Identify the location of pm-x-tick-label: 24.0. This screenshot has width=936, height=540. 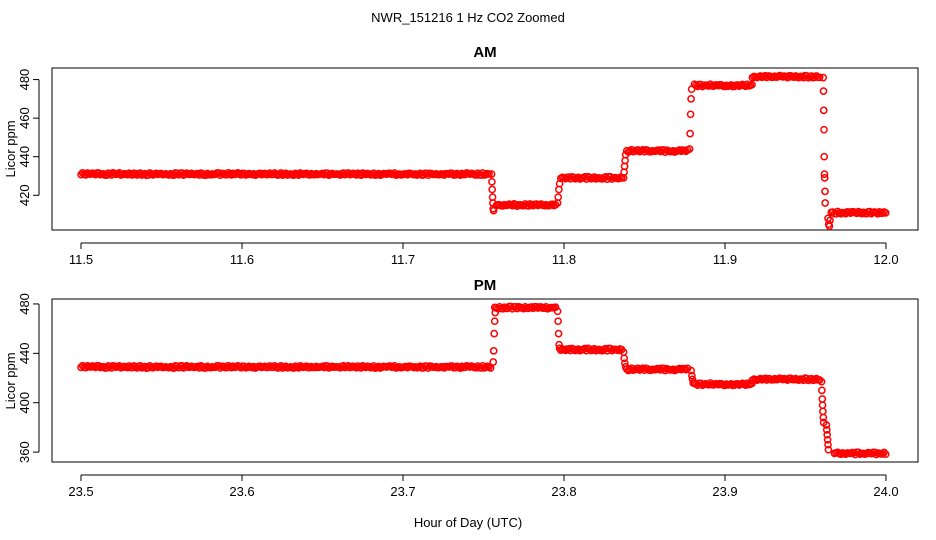
(885, 491).